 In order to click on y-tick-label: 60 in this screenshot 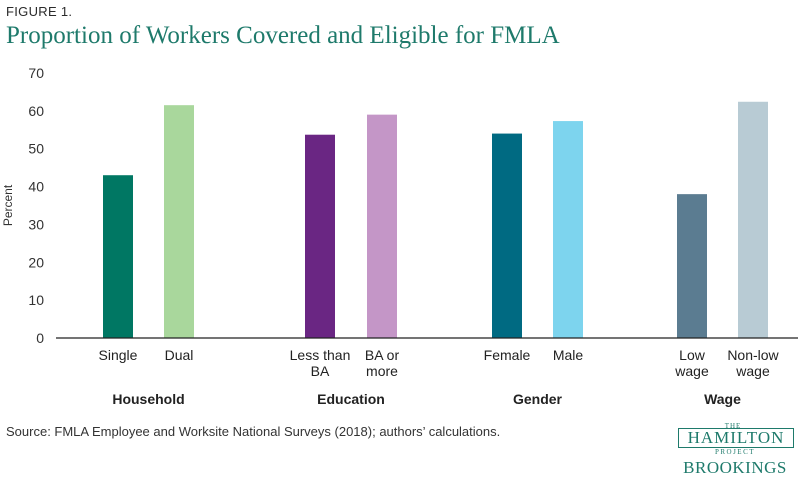, I will do `click(36, 111)`.